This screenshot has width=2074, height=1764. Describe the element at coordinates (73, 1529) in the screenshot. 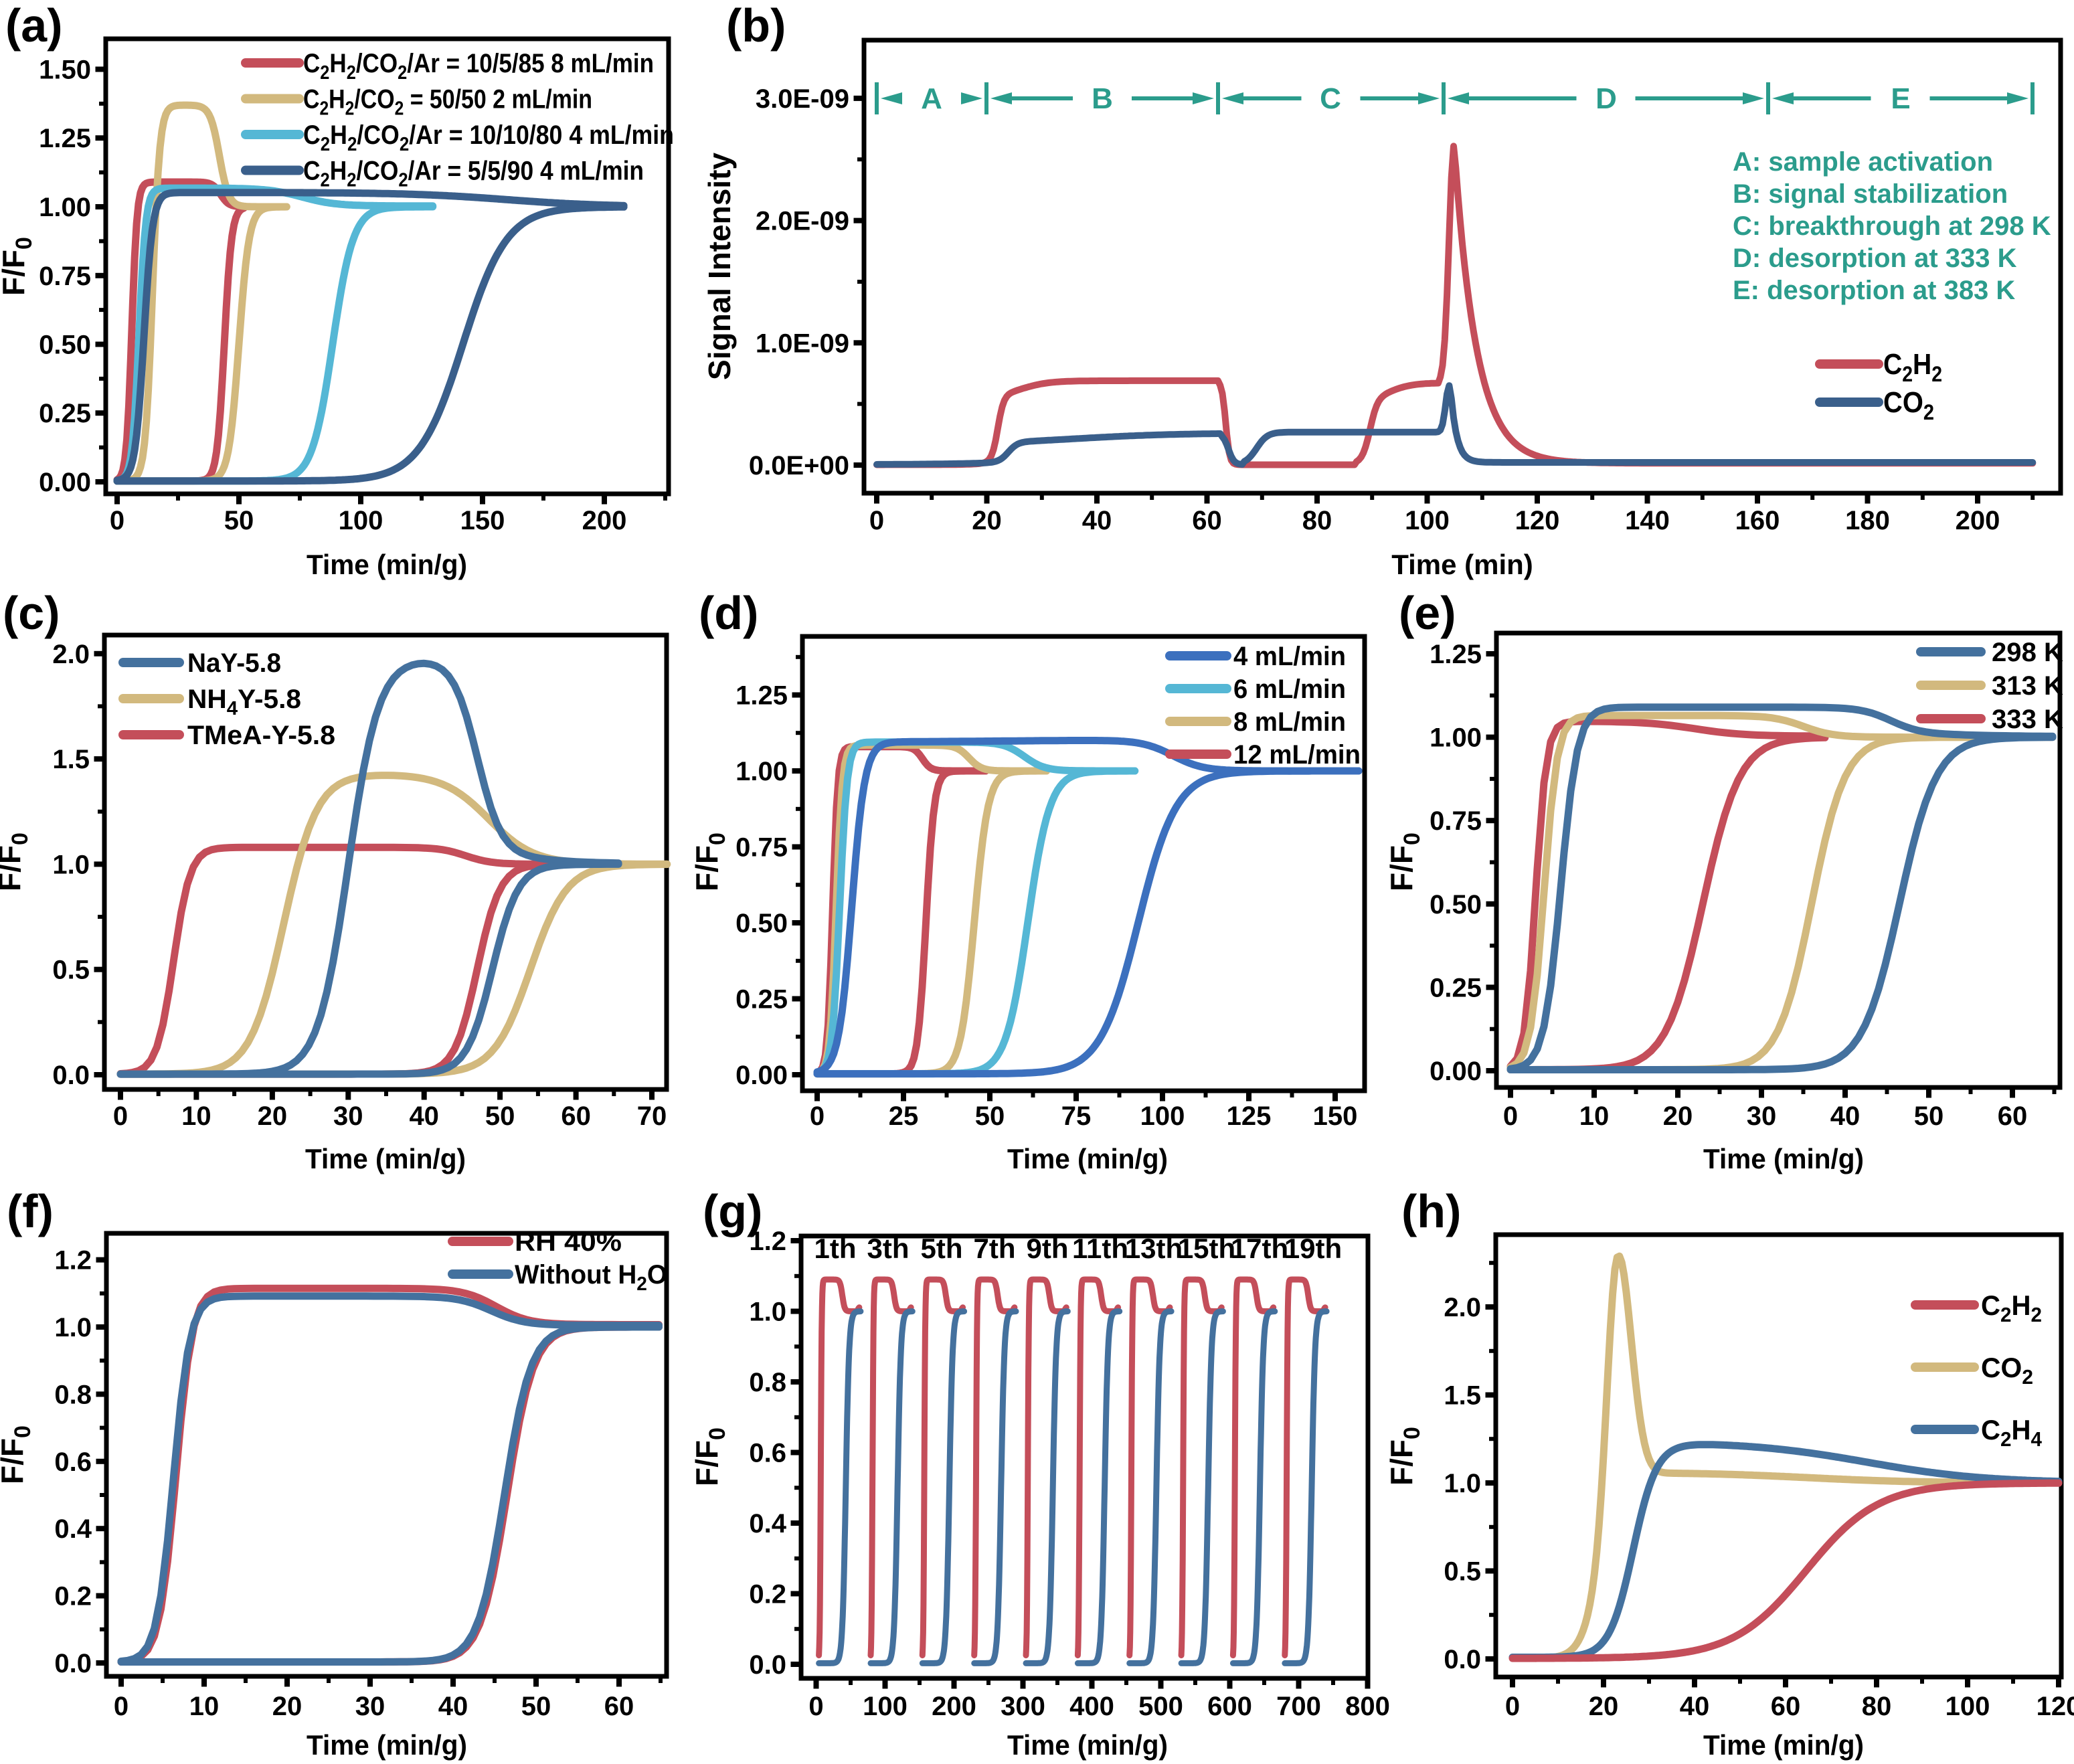

I see `svg-text: 0.4` at that location.